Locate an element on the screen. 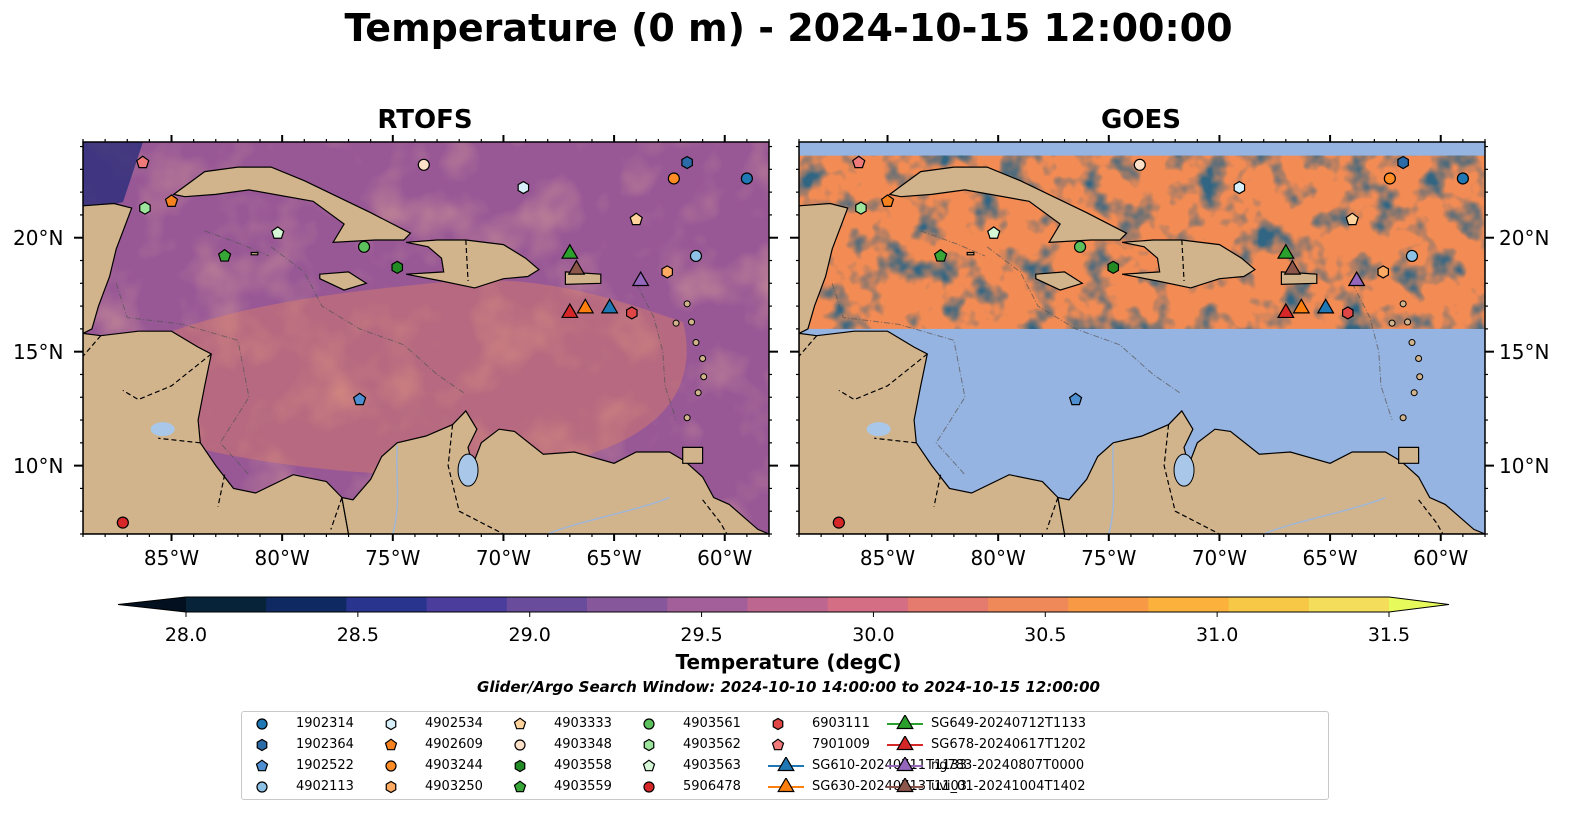 The width and height of the screenshot is (1577, 827). pentagon-marker-icon is located at coordinates (391, 744).